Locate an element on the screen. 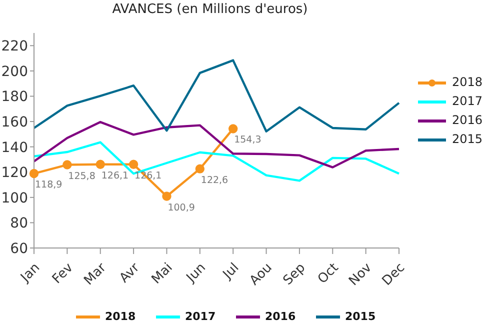 The height and width of the screenshot is (329, 488). y-tick-label: 200 is located at coordinates (14, 72).